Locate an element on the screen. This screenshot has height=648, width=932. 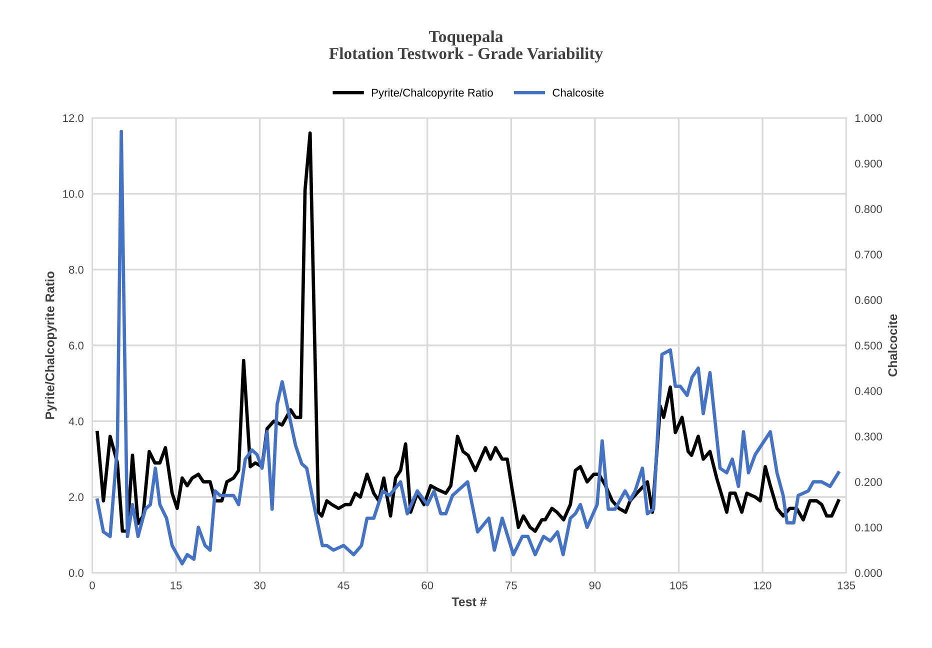
y2-tick-label: 1.000 is located at coordinates (868, 118).